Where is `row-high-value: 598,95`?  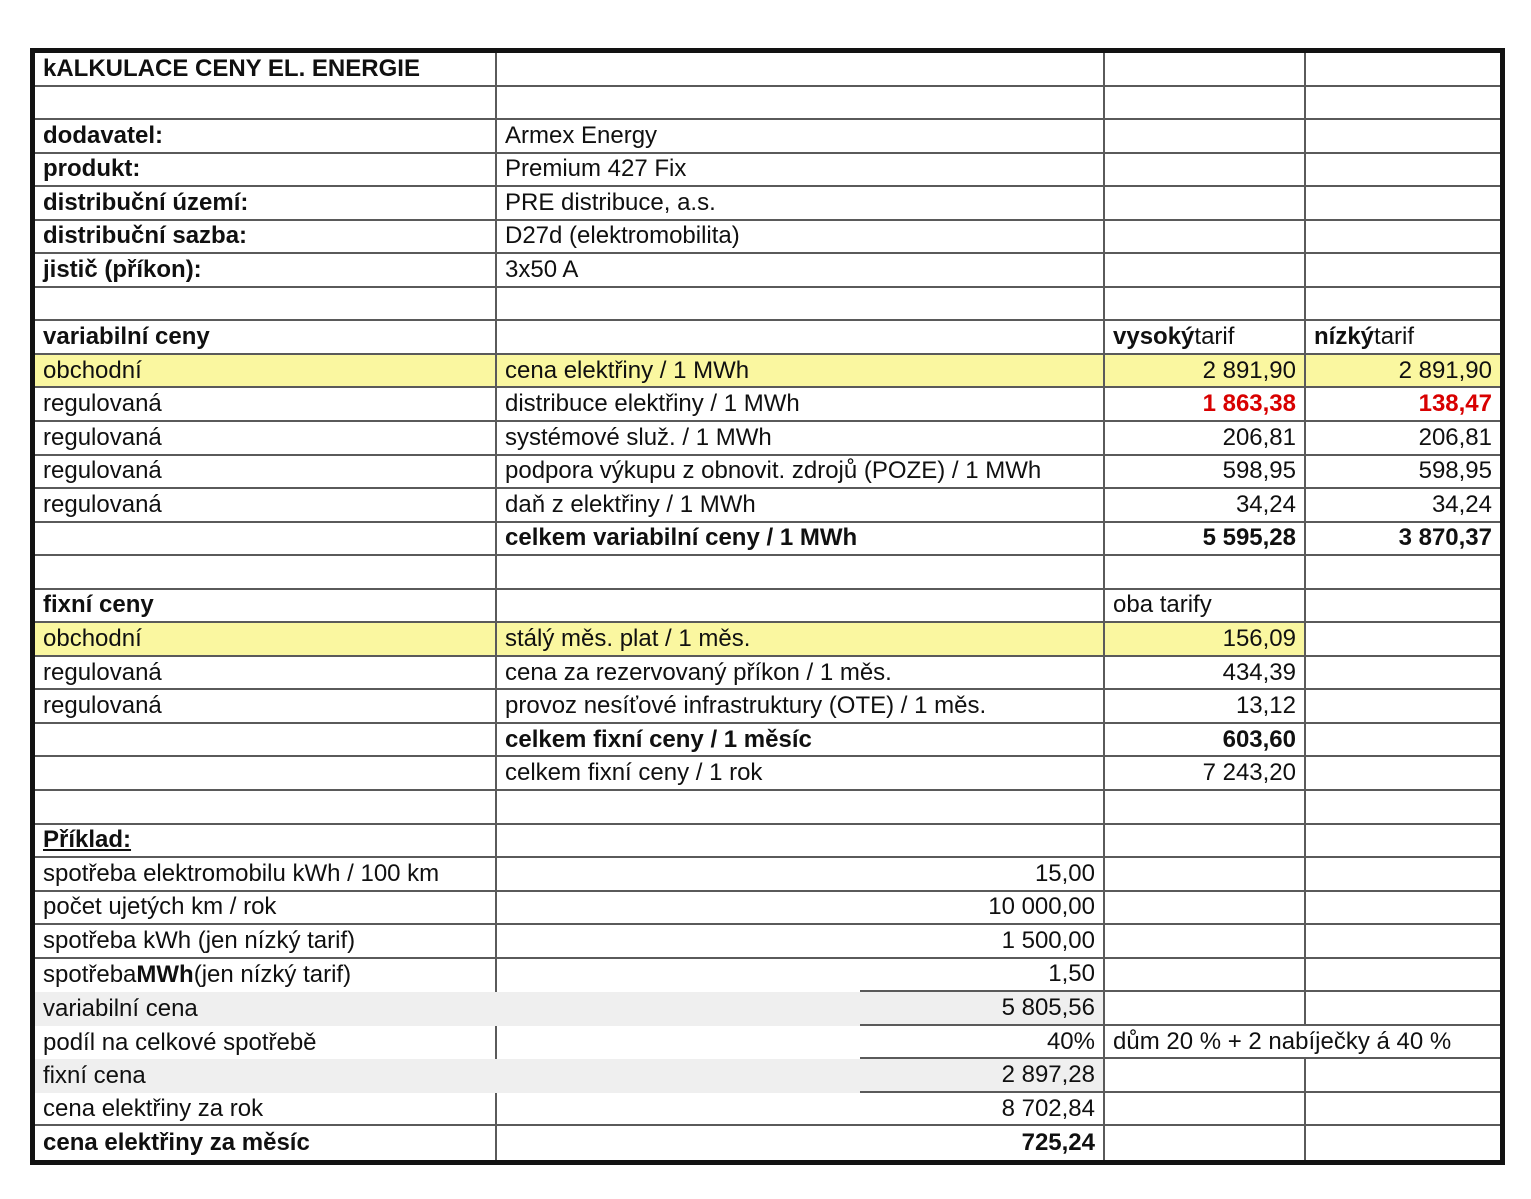 row-high-value: 598,95 is located at coordinates (1205, 472).